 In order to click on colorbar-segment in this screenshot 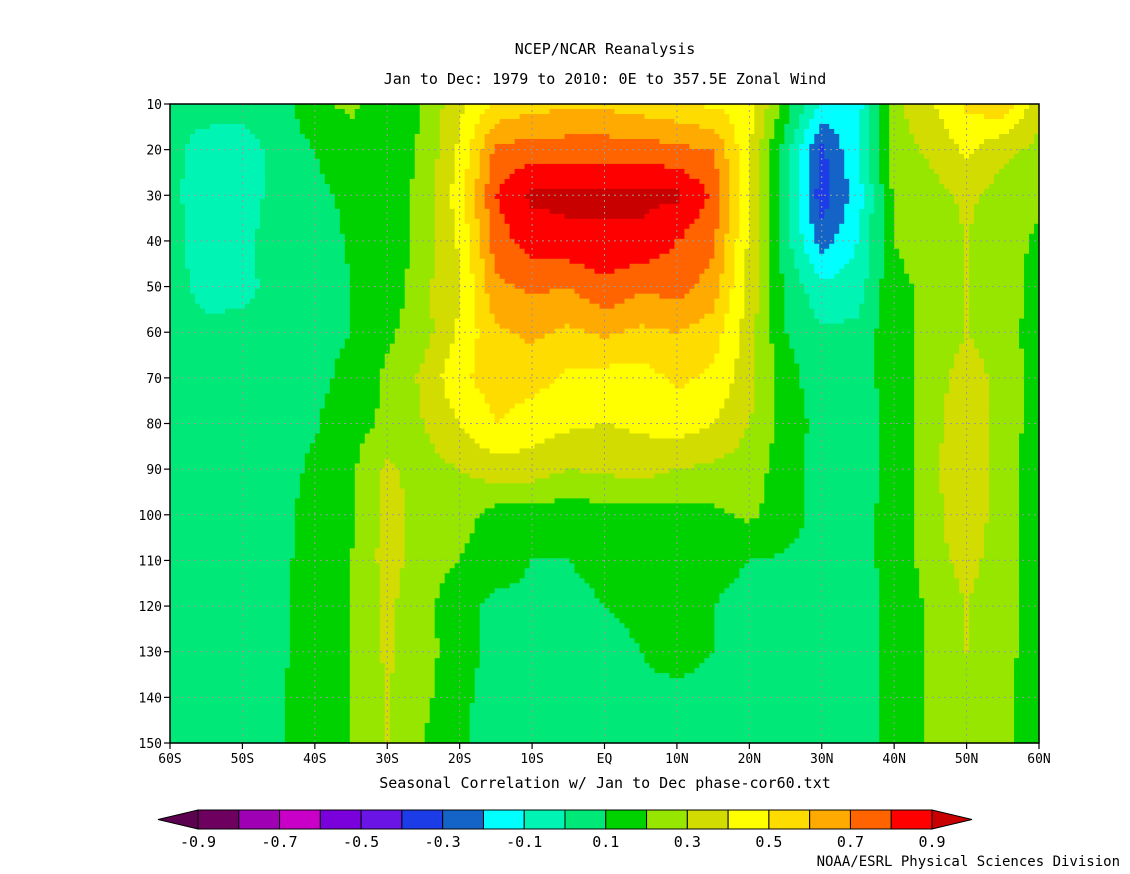, I will do `click(218, 819)`.